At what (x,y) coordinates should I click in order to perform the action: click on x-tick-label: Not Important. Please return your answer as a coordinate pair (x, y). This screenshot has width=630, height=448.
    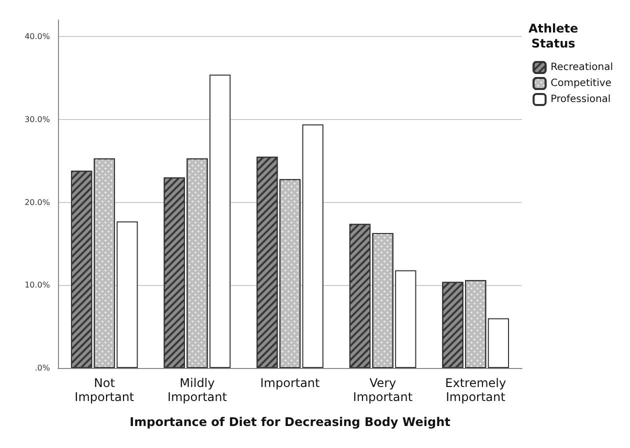
    Looking at the image, I should click on (104, 390).